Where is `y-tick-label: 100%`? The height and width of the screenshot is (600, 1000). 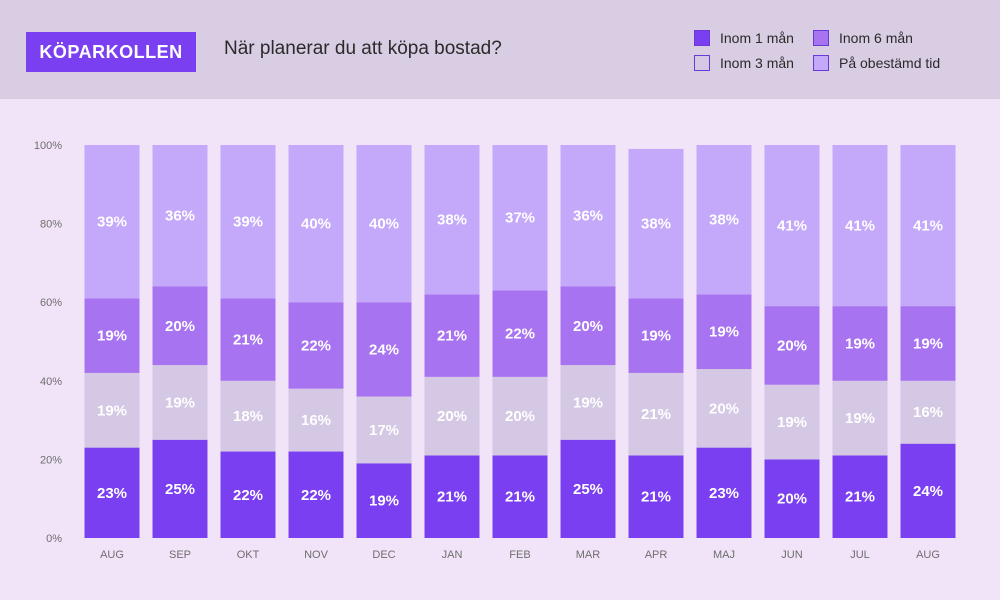
y-tick-label: 100% is located at coordinates (48, 146).